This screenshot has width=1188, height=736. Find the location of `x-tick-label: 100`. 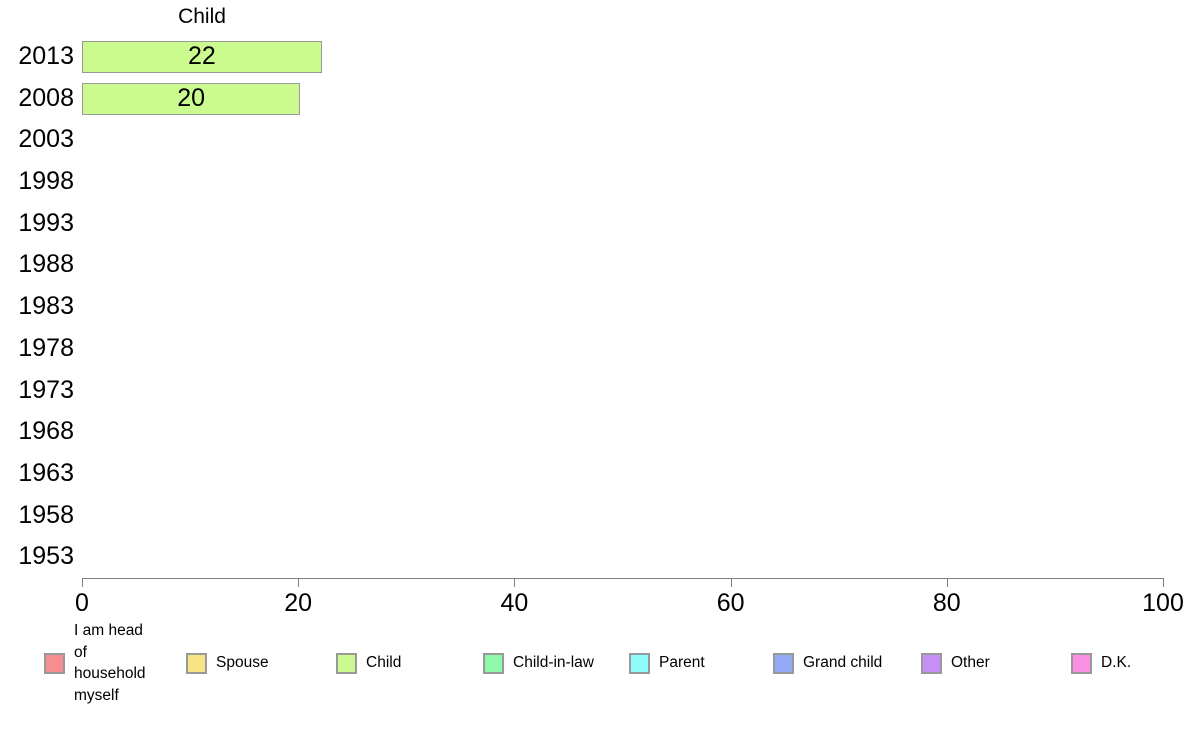

x-tick-label: 100 is located at coordinates (1163, 603).